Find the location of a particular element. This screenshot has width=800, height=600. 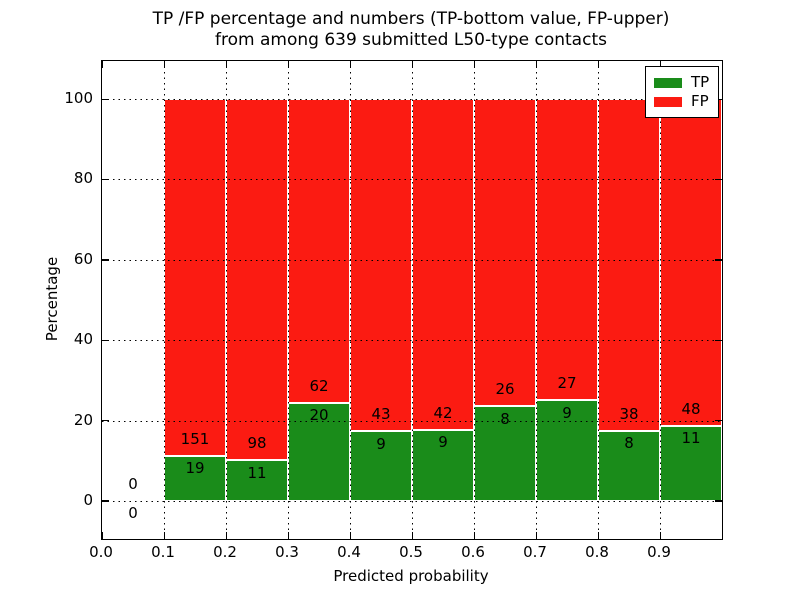

legend-entry: FP is located at coordinates (686, 101).